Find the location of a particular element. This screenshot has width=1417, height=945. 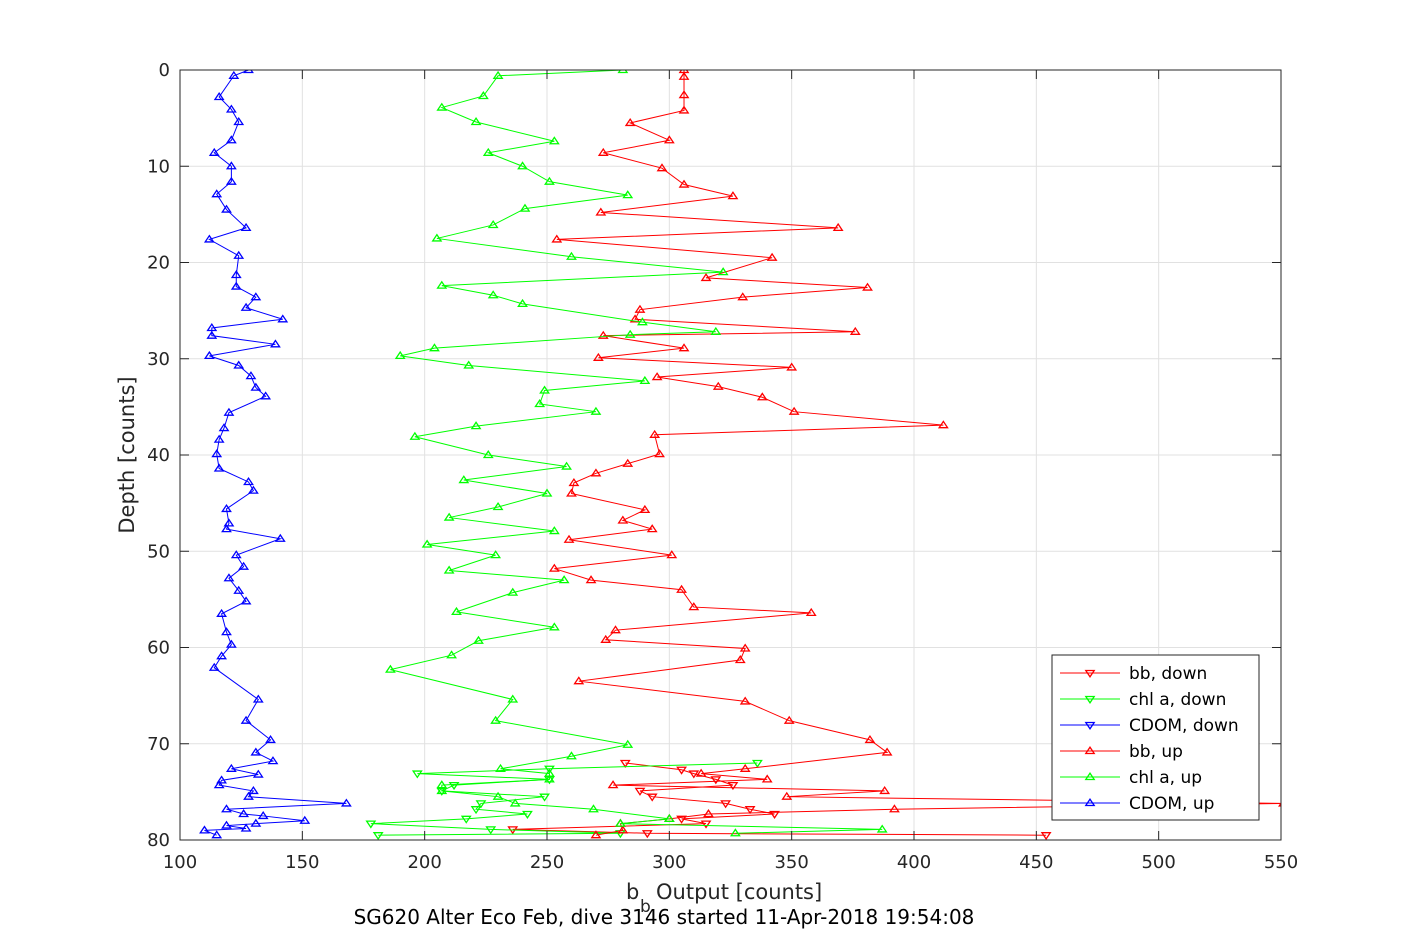

series-cdom-up is located at coordinates (275, 454).